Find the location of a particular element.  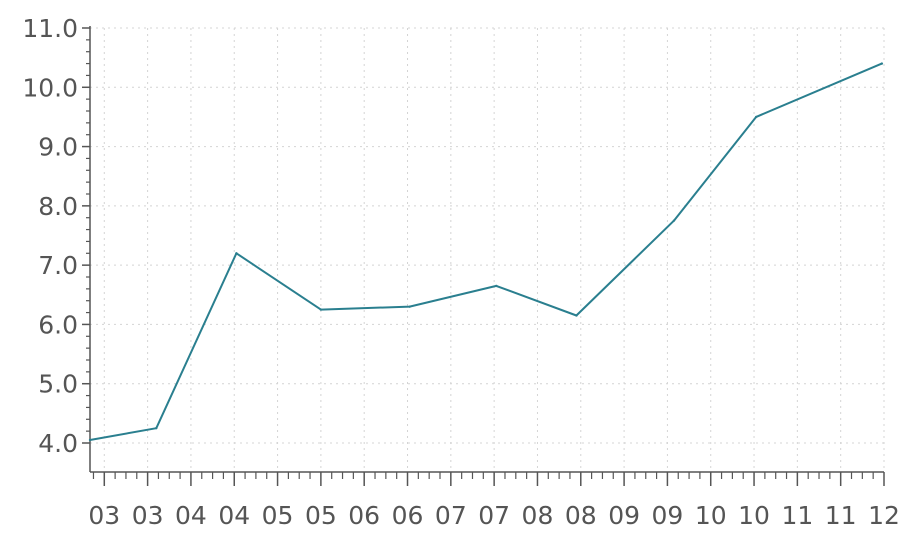

y-tick-label: 5.0 is located at coordinates (58, 384).